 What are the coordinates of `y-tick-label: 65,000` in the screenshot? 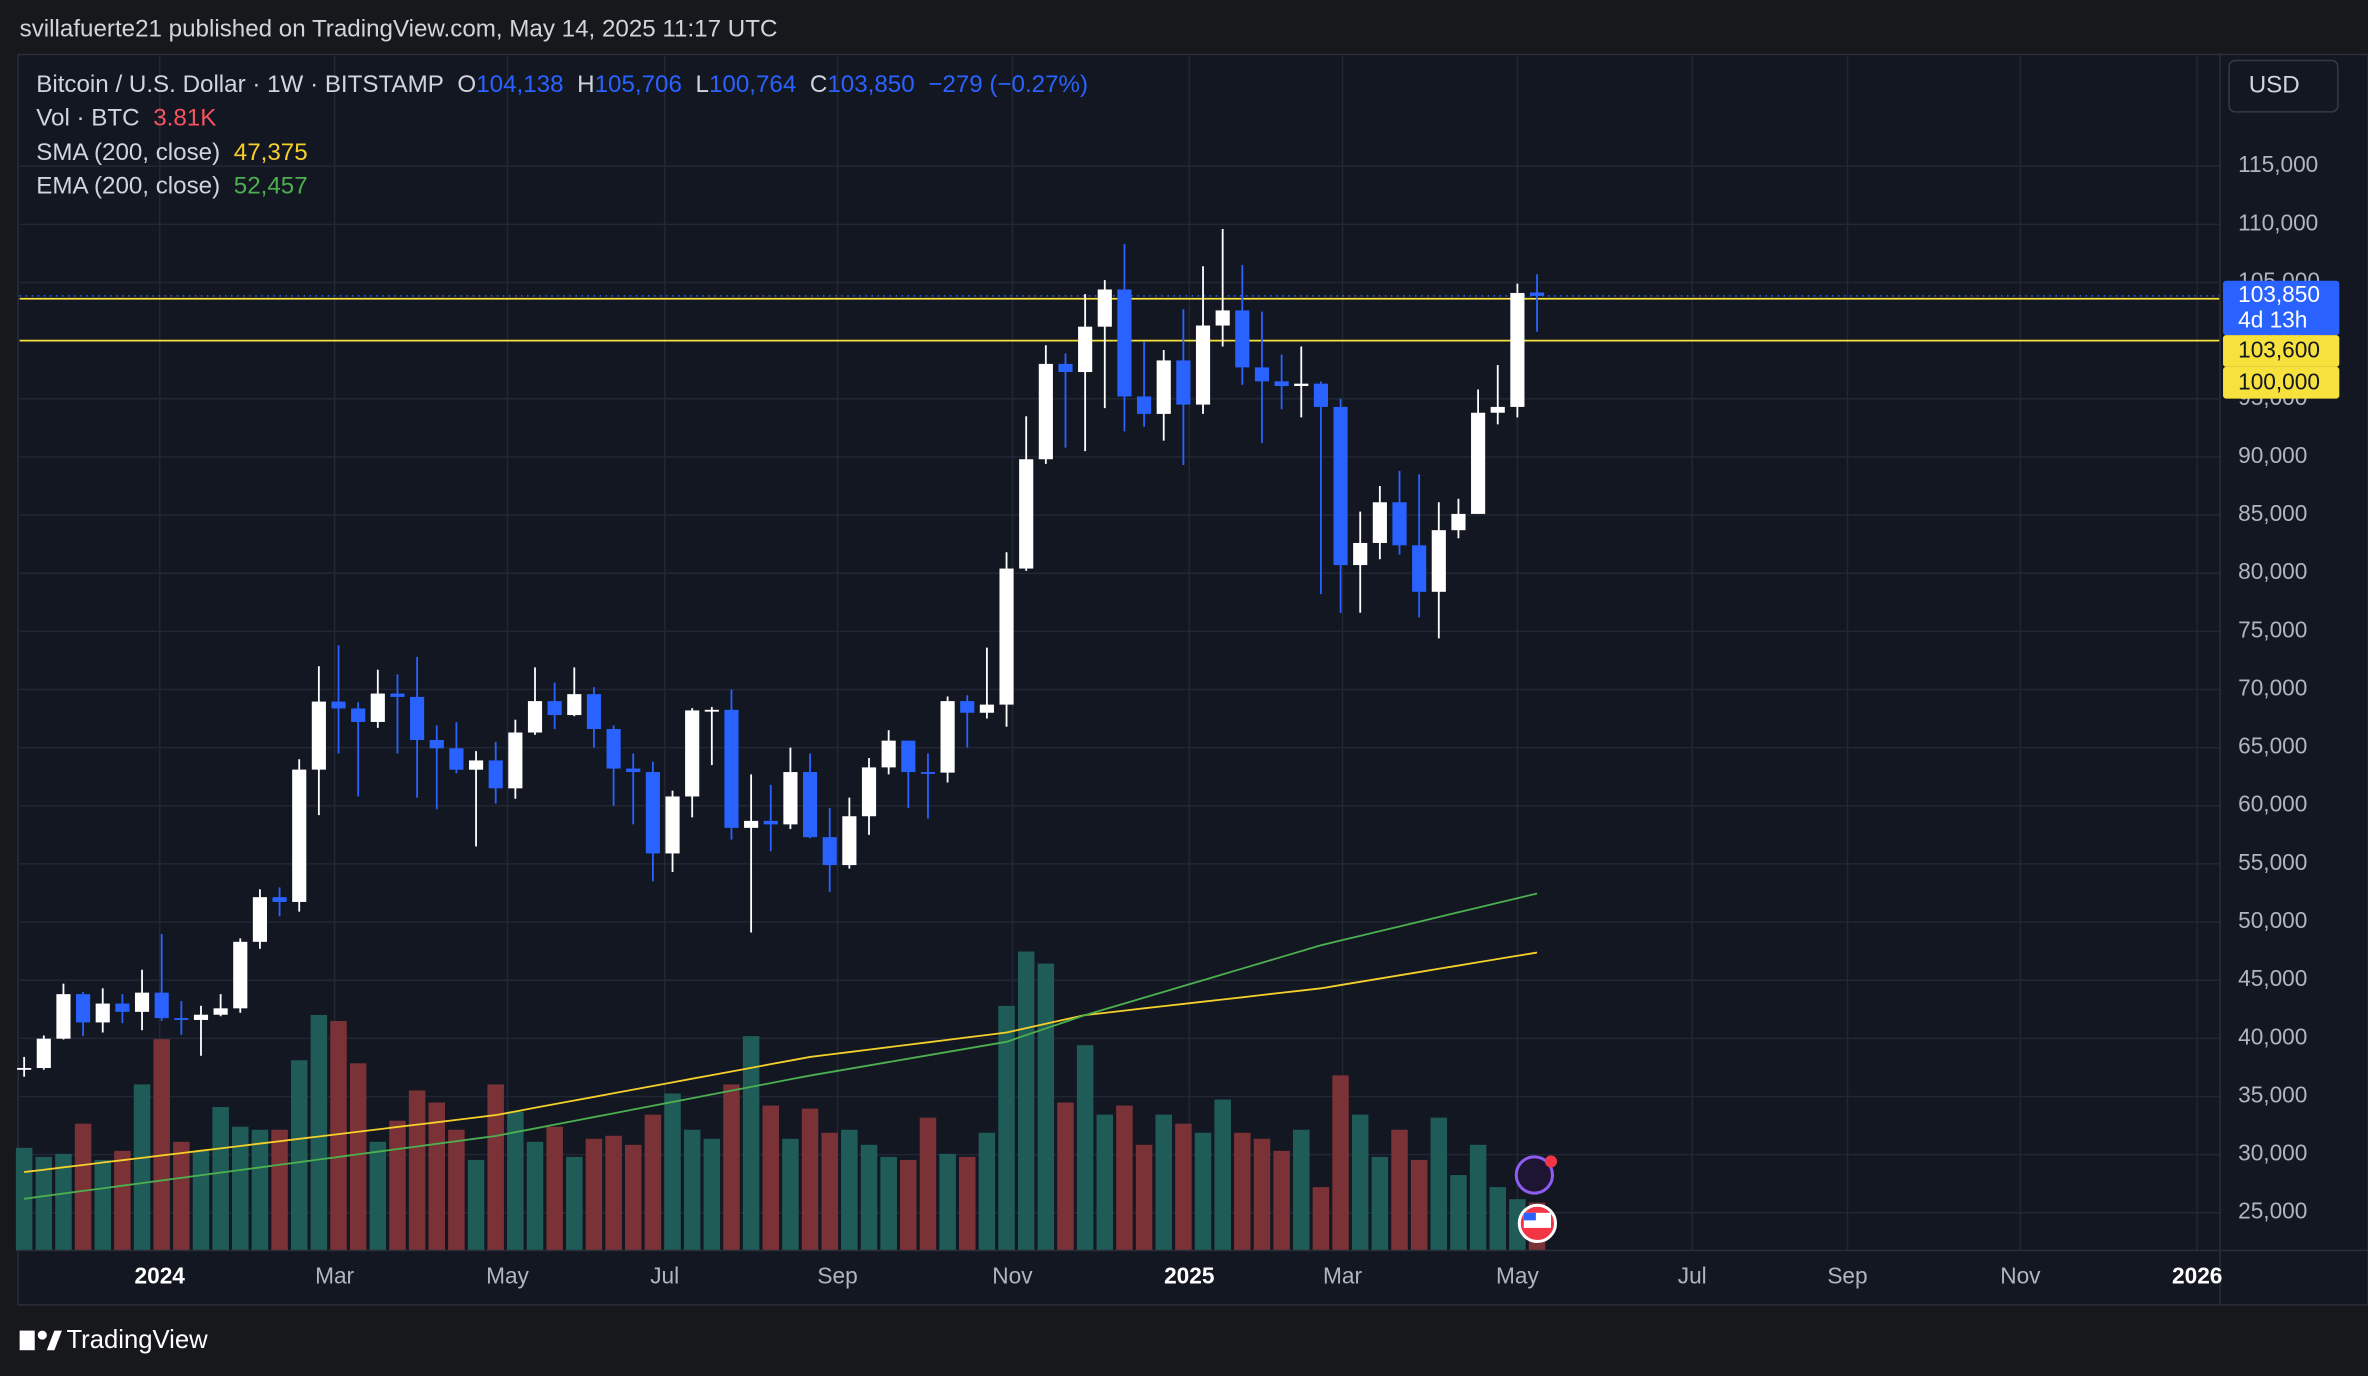 It's located at (2272, 746).